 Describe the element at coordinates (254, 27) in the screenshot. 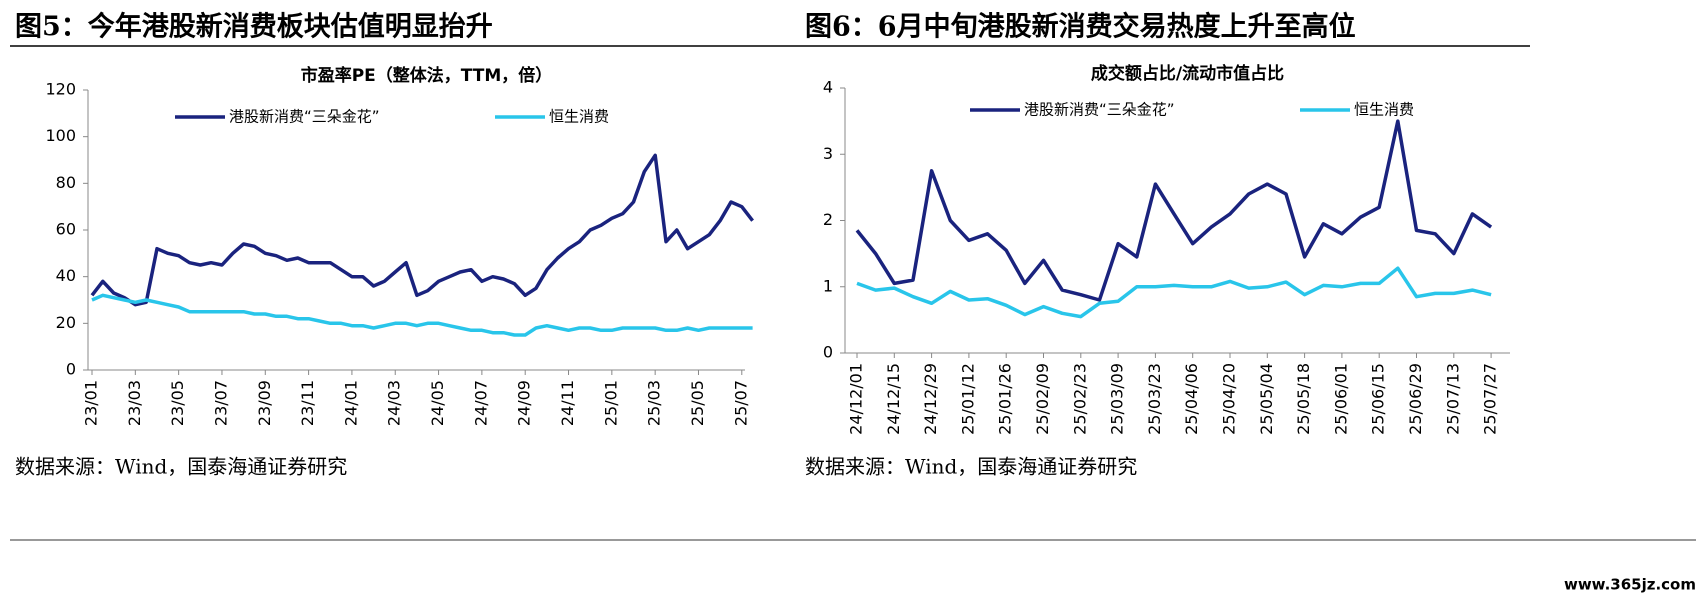

I see `figure-title: 图5：今年港股新消费板块估值明显抬升` at that location.